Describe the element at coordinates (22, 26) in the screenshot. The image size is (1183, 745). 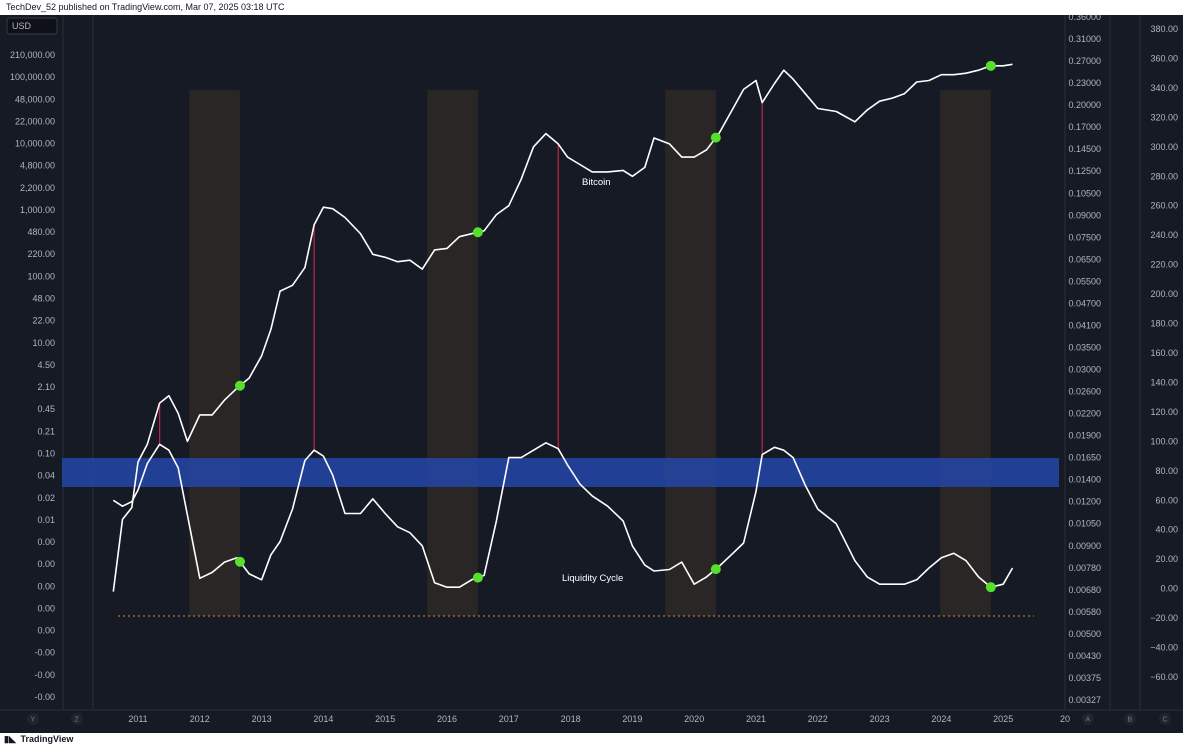
I see `currency-badge-label: USD` at that location.